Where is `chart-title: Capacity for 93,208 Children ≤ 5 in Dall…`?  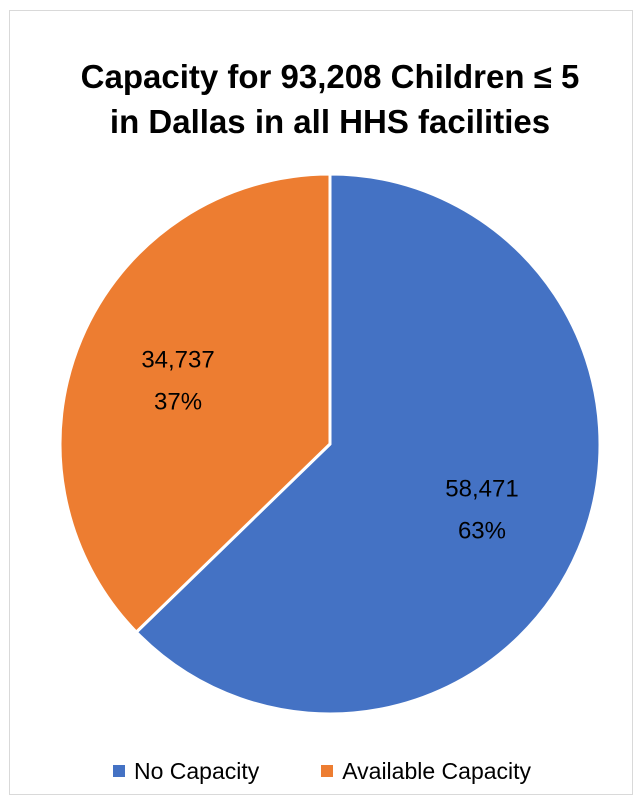 chart-title: Capacity for 93,208 Children ≤ 5 in Dall… is located at coordinates (330, 99).